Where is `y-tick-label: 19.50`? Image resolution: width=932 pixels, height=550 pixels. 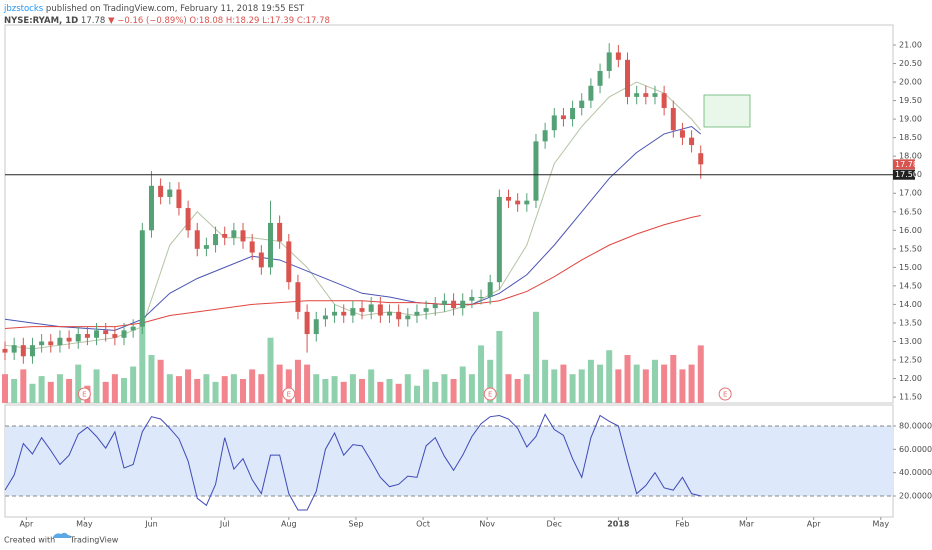
y-tick-label: 19.50 is located at coordinates (910, 100).